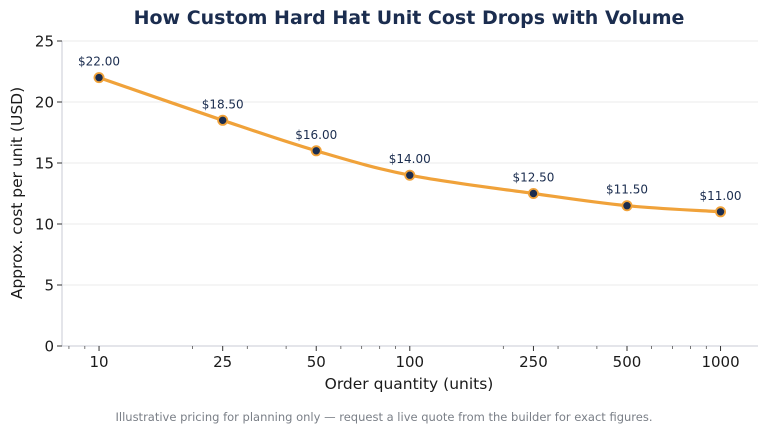 Image resolution: width=768 pixels, height=433 pixels. What do you see at coordinates (44, 164) in the screenshot?
I see `y-tick-label: 15` at bounding box center [44, 164].